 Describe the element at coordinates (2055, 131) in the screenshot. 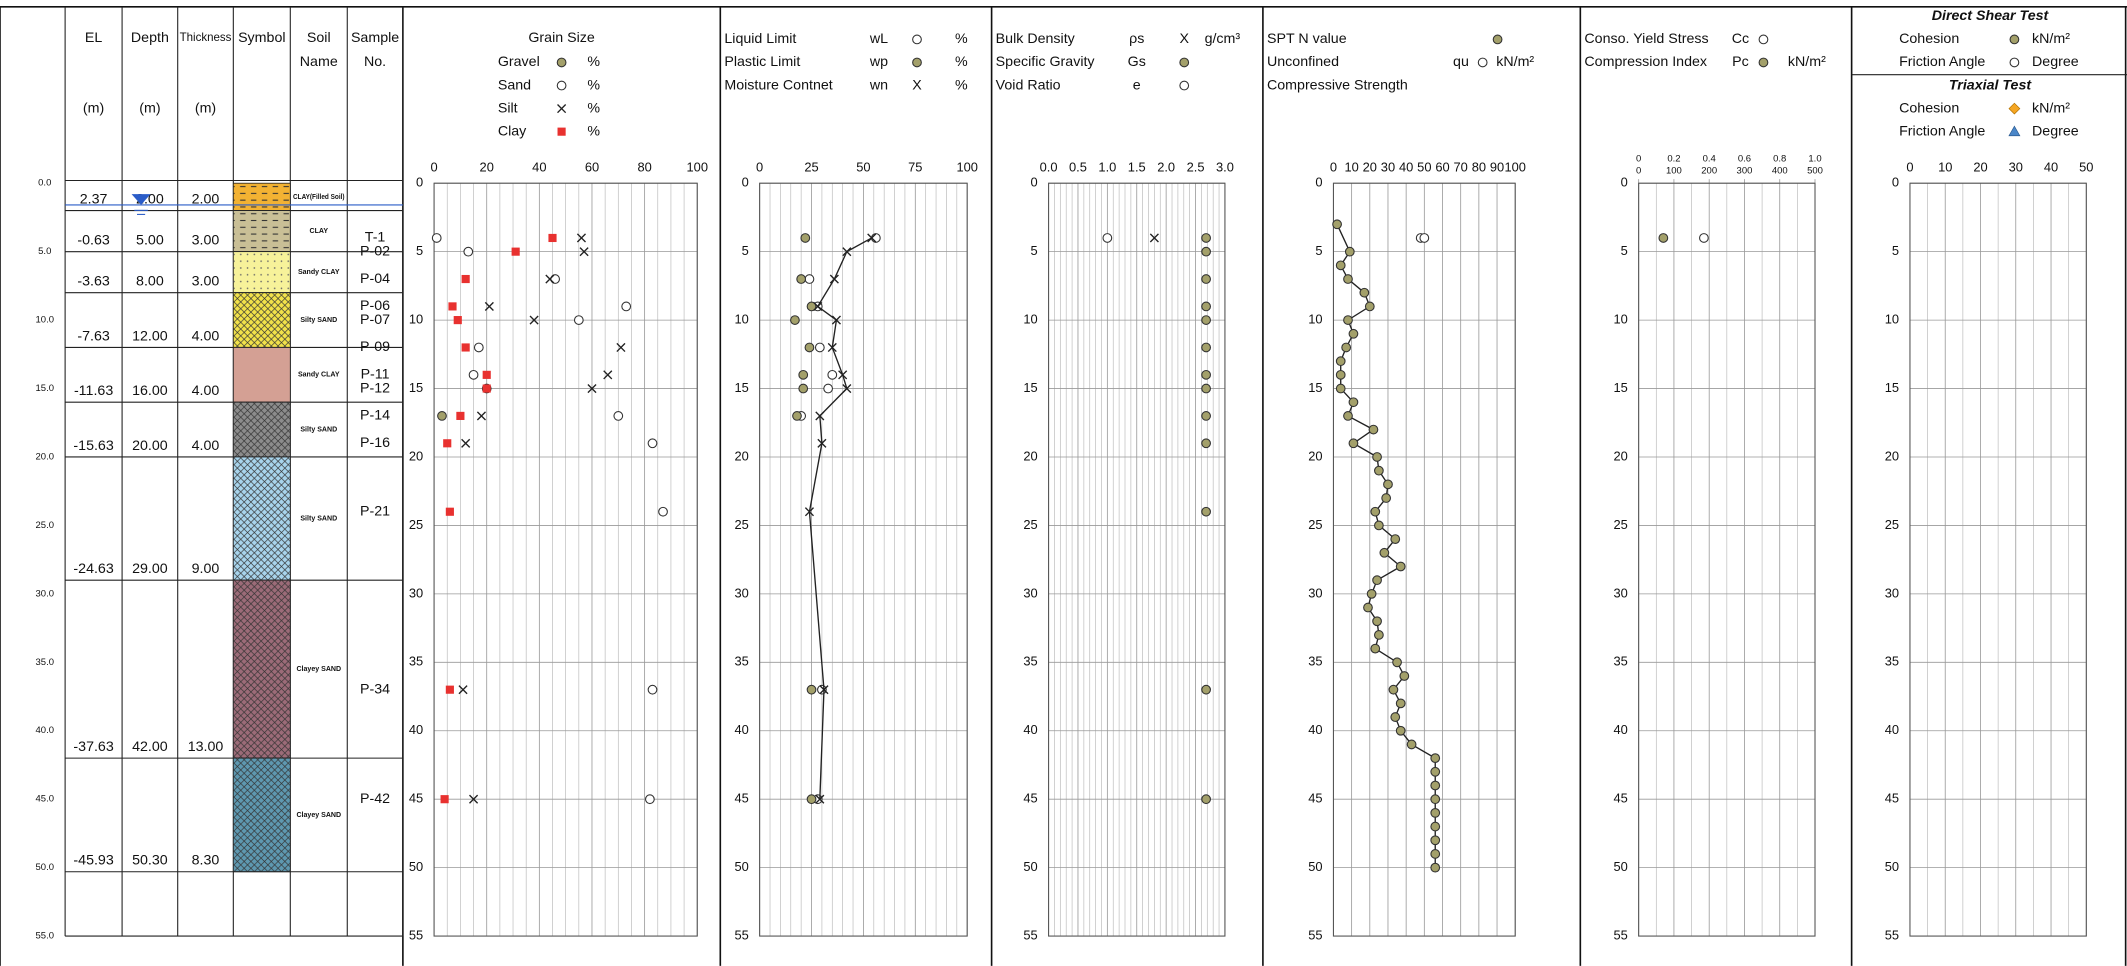

I see `legend-unit: Degree` at that location.